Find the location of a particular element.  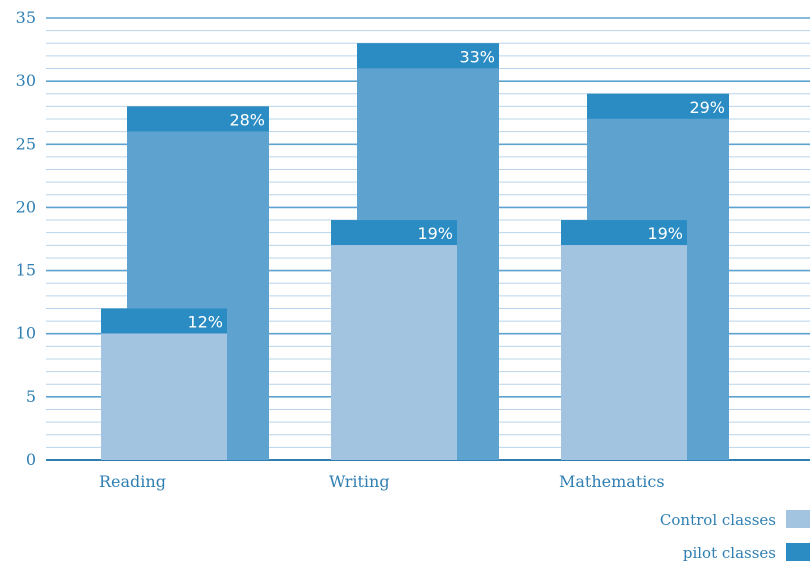

y-tick-label: 35 is located at coordinates (26, 17).